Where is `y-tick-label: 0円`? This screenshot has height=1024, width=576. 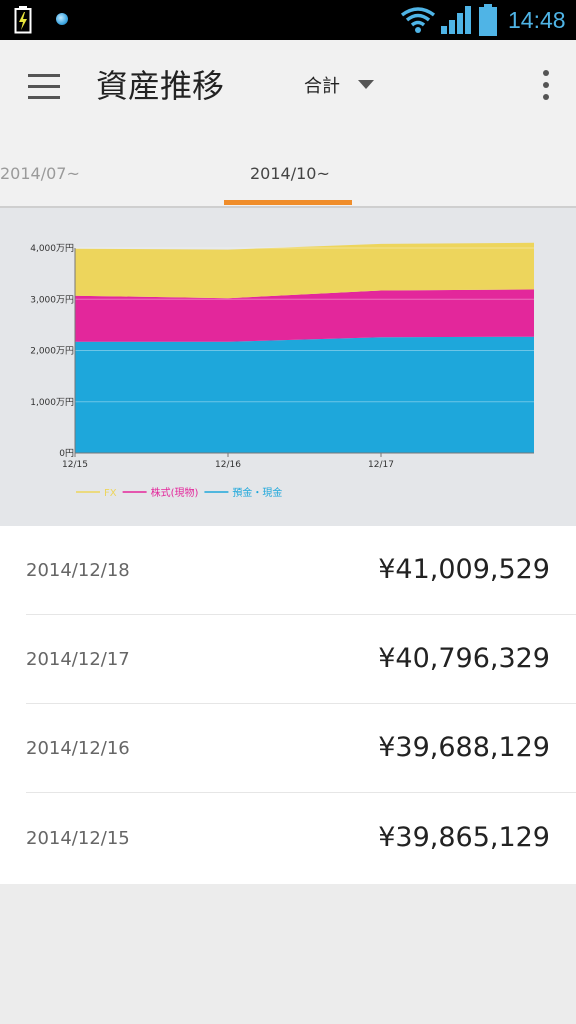
y-tick-label: 0円 is located at coordinates (66, 453).